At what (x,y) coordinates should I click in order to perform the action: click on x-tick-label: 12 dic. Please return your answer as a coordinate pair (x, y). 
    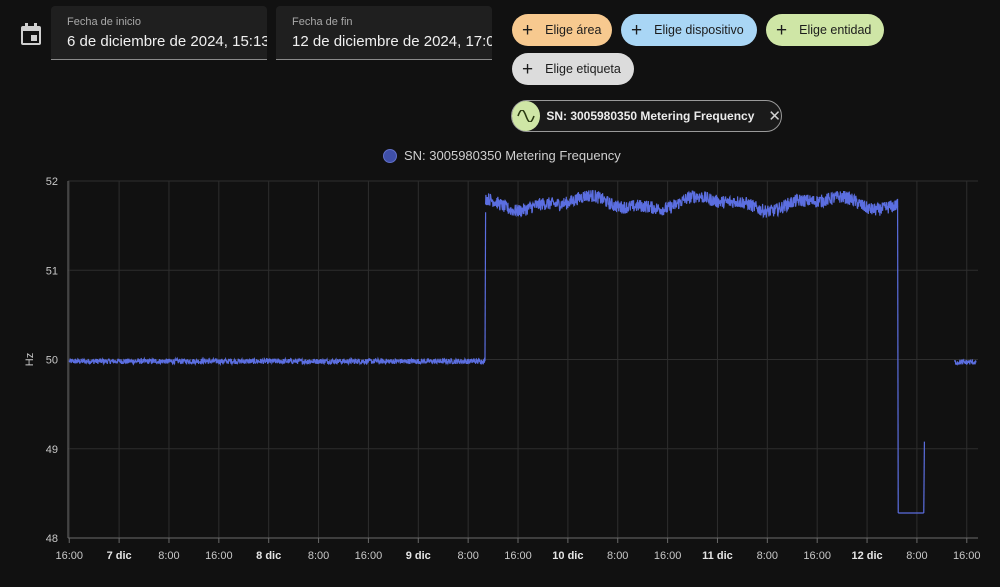
    Looking at the image, I should click on (866, 556).